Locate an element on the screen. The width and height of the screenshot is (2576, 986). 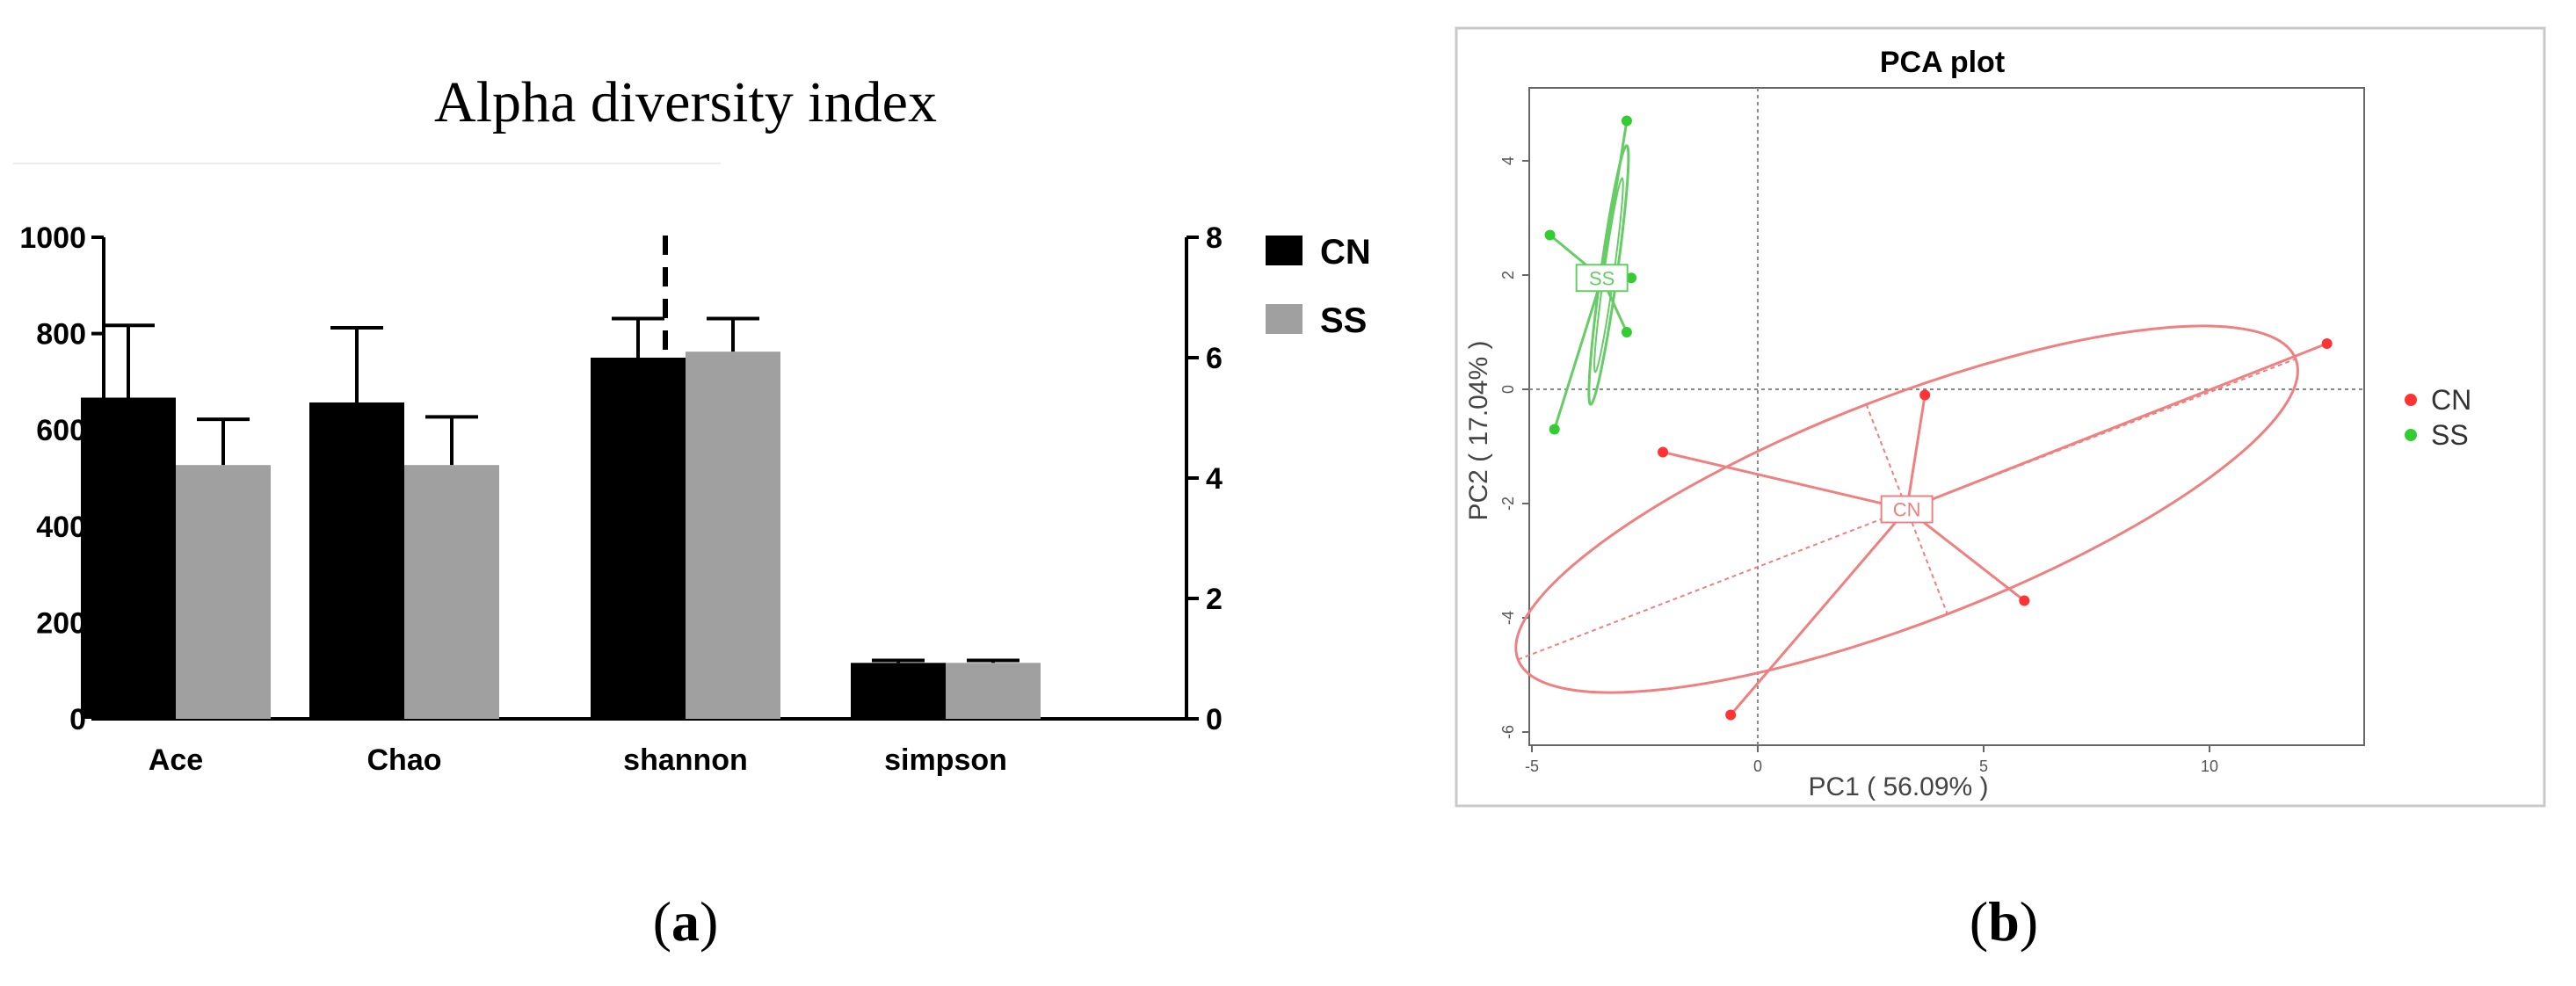
pca-y-tick-label: 4 is located at coordinates (1508, 160).